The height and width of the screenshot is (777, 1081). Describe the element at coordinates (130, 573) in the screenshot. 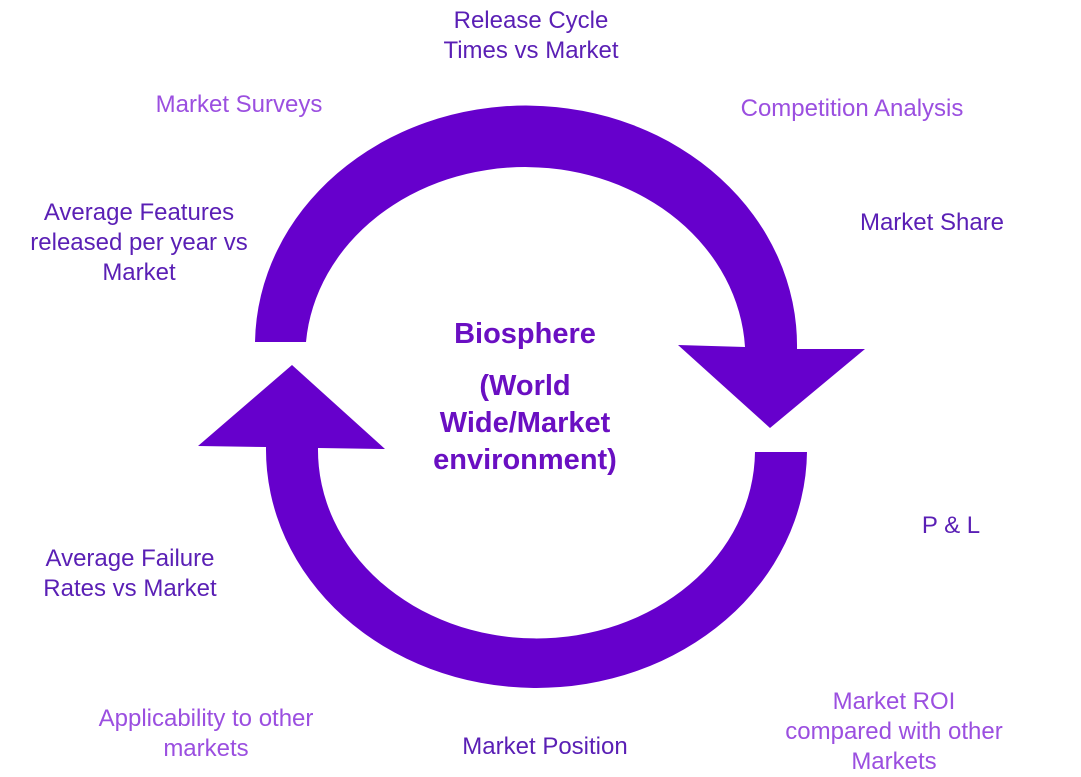

I see `avg-failure-label: Average Failure Rates vs Market` at that location.